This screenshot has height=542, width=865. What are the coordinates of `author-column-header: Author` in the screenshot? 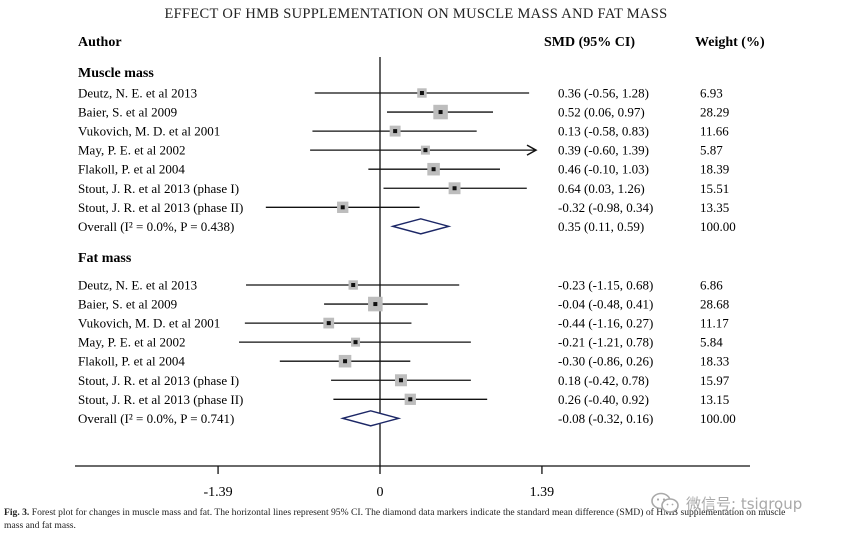 It's located at (100, 42).